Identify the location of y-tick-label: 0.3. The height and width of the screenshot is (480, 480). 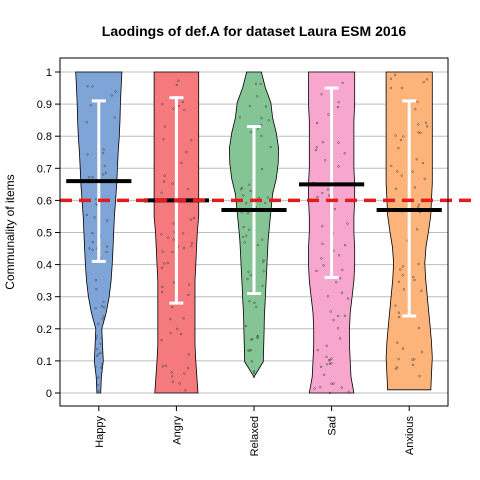
(44, 298).